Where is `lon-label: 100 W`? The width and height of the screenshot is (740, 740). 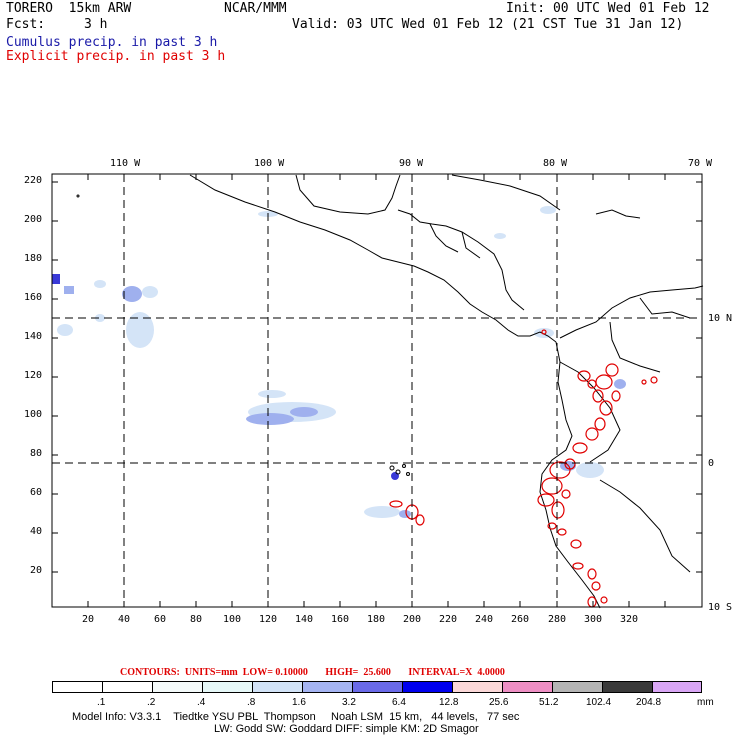
lon-label: 100 W is located at coordinates (269, 163).